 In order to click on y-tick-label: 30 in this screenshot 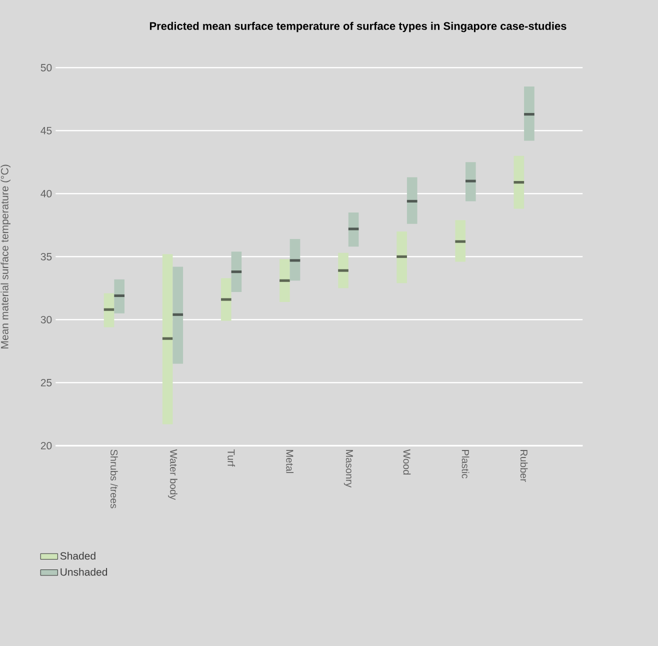, I will do `click(46, 320)`.